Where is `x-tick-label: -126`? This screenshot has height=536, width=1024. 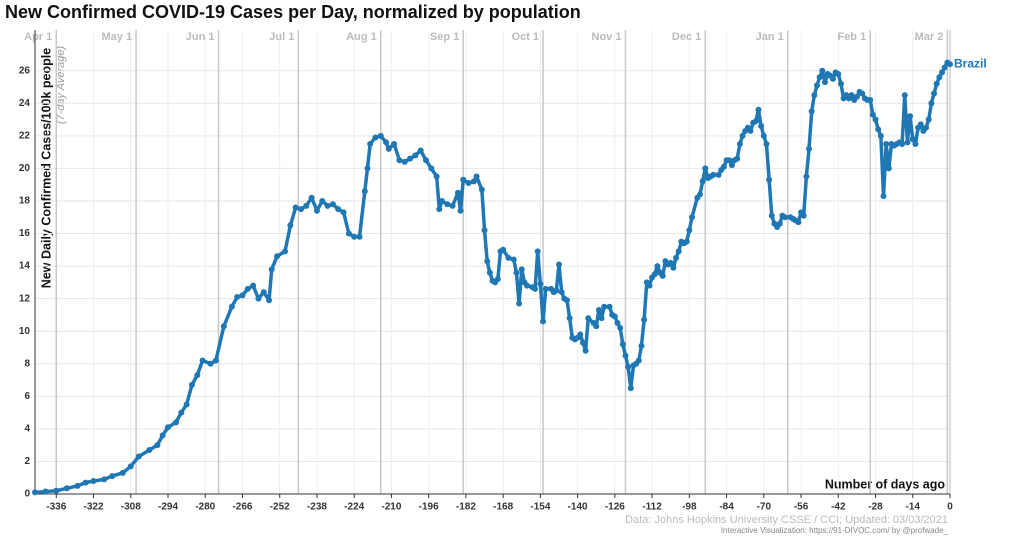
x-tick-label: -126 is located at coordinates (615, 507).